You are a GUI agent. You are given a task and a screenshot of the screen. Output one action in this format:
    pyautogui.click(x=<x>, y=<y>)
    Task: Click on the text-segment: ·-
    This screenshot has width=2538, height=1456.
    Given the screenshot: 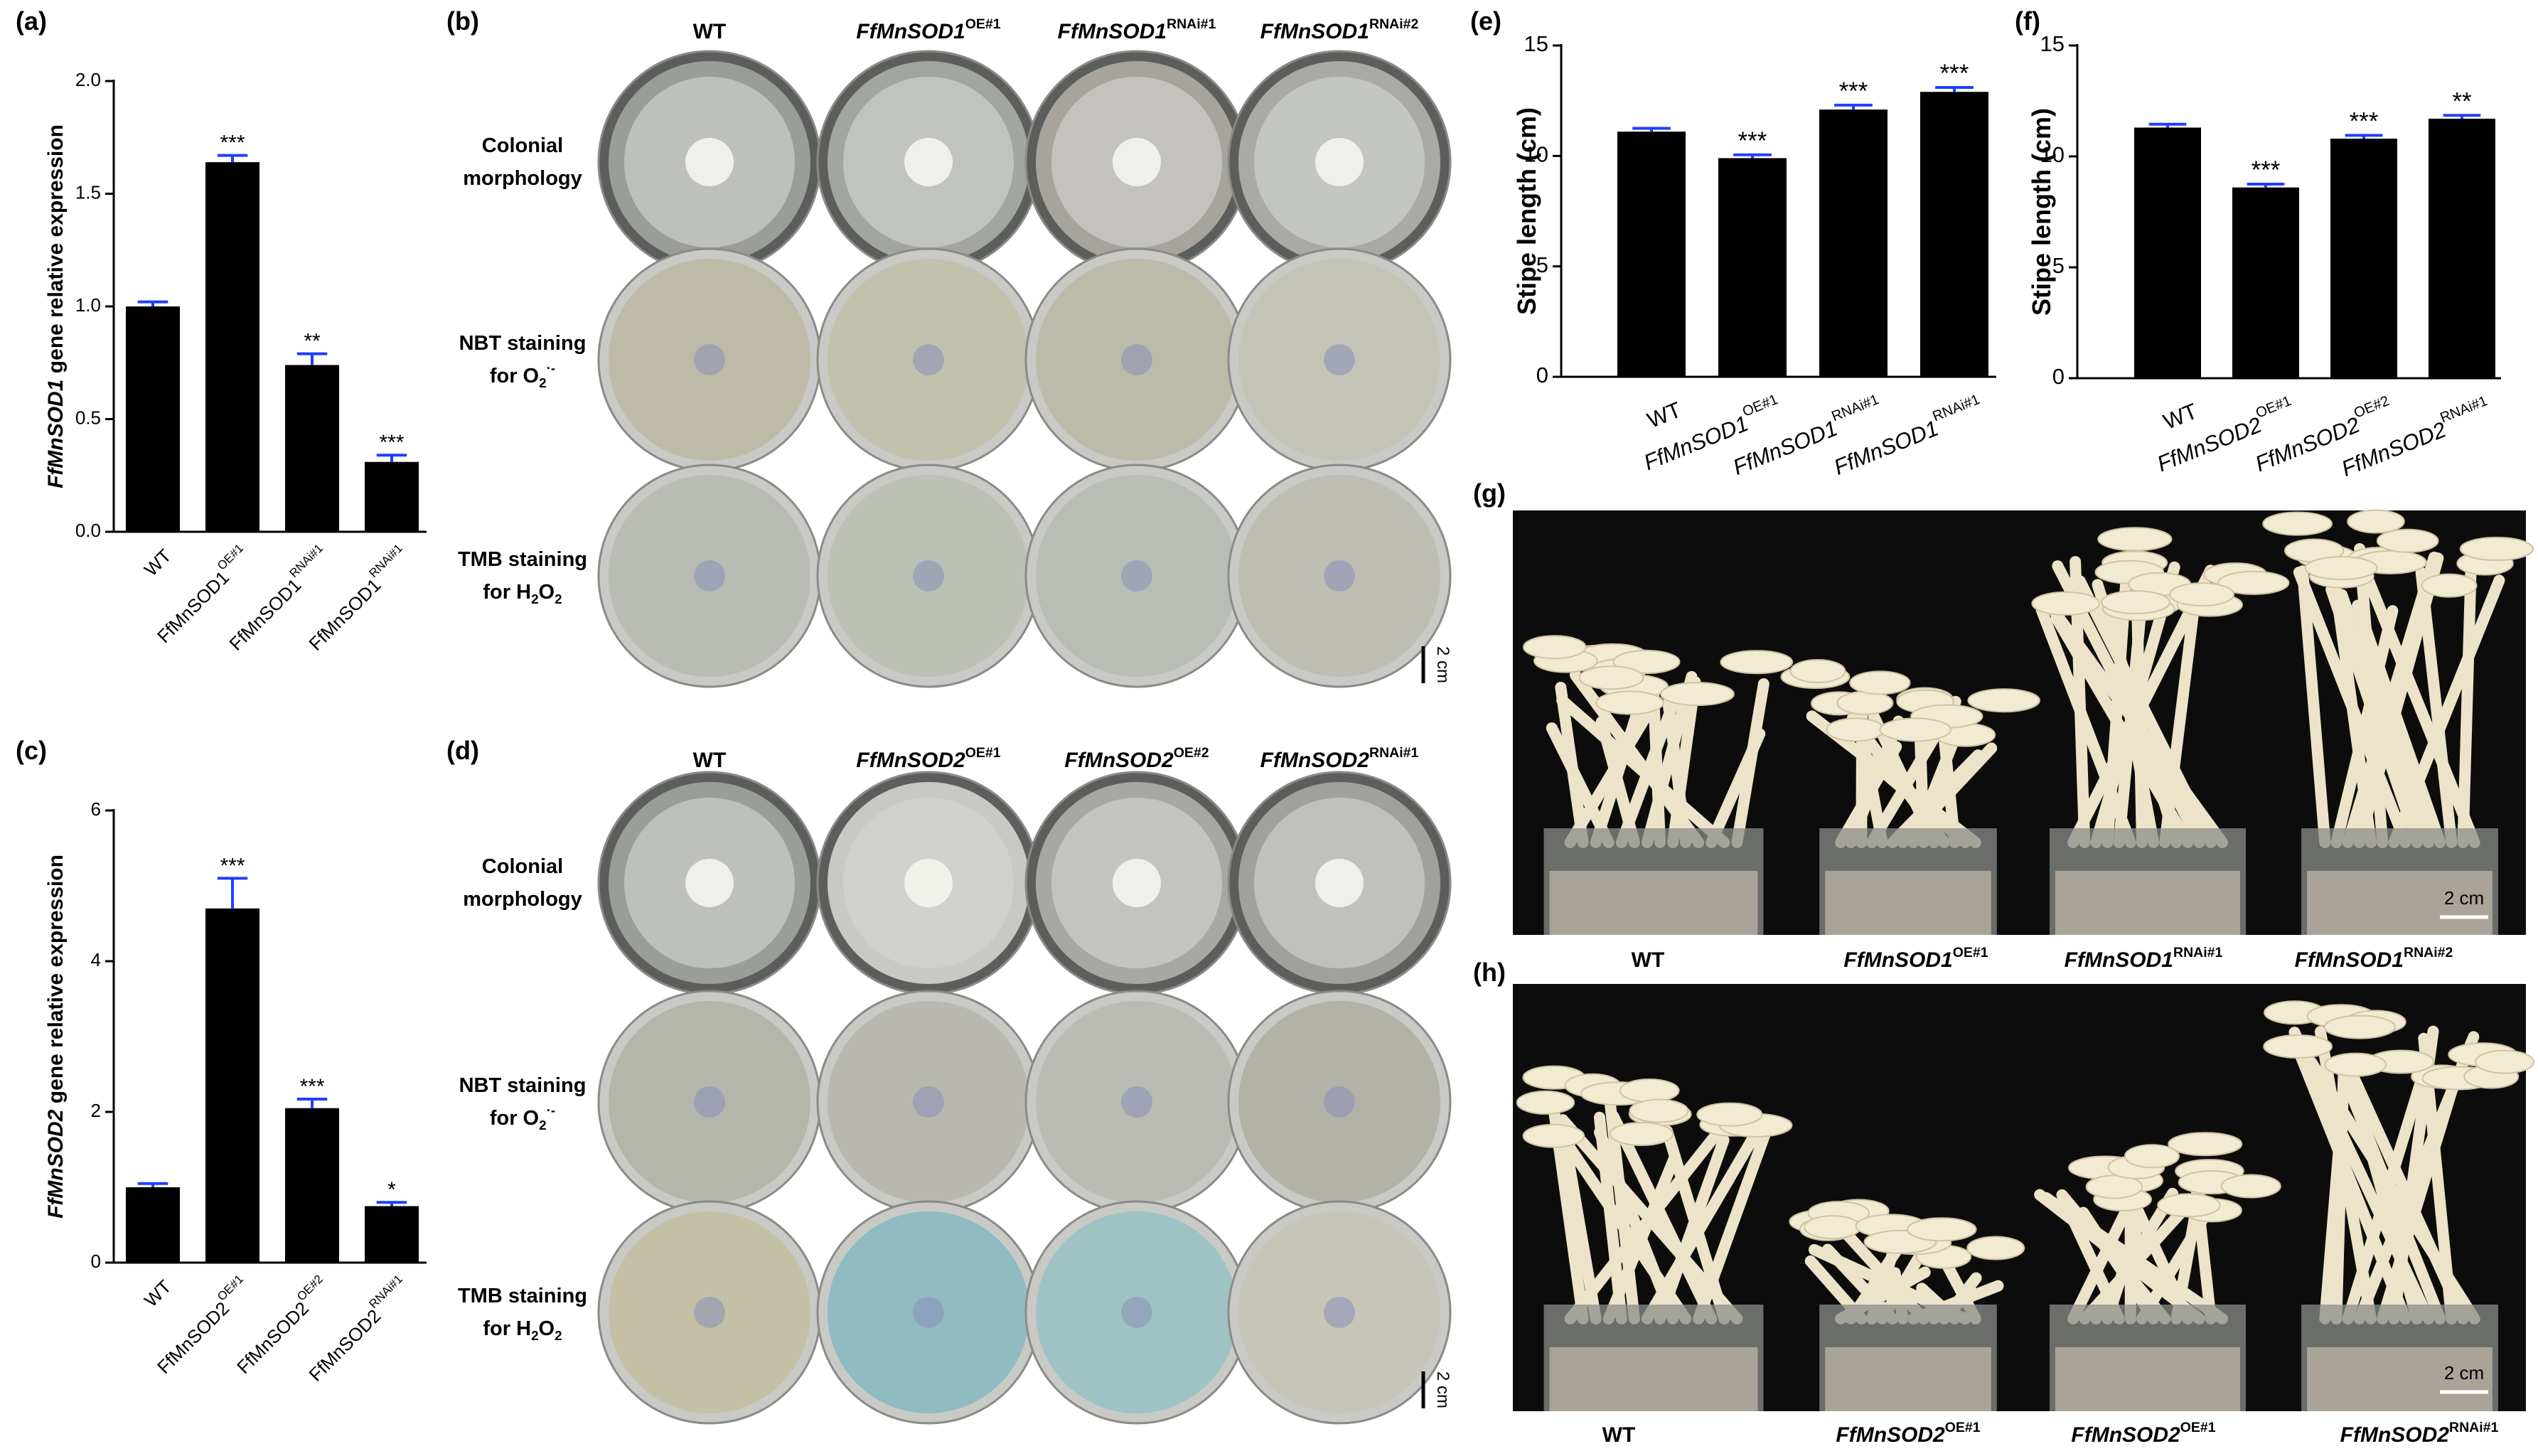 What is the action you would take?
    pyautogui.click(x=551, y=1110)
    